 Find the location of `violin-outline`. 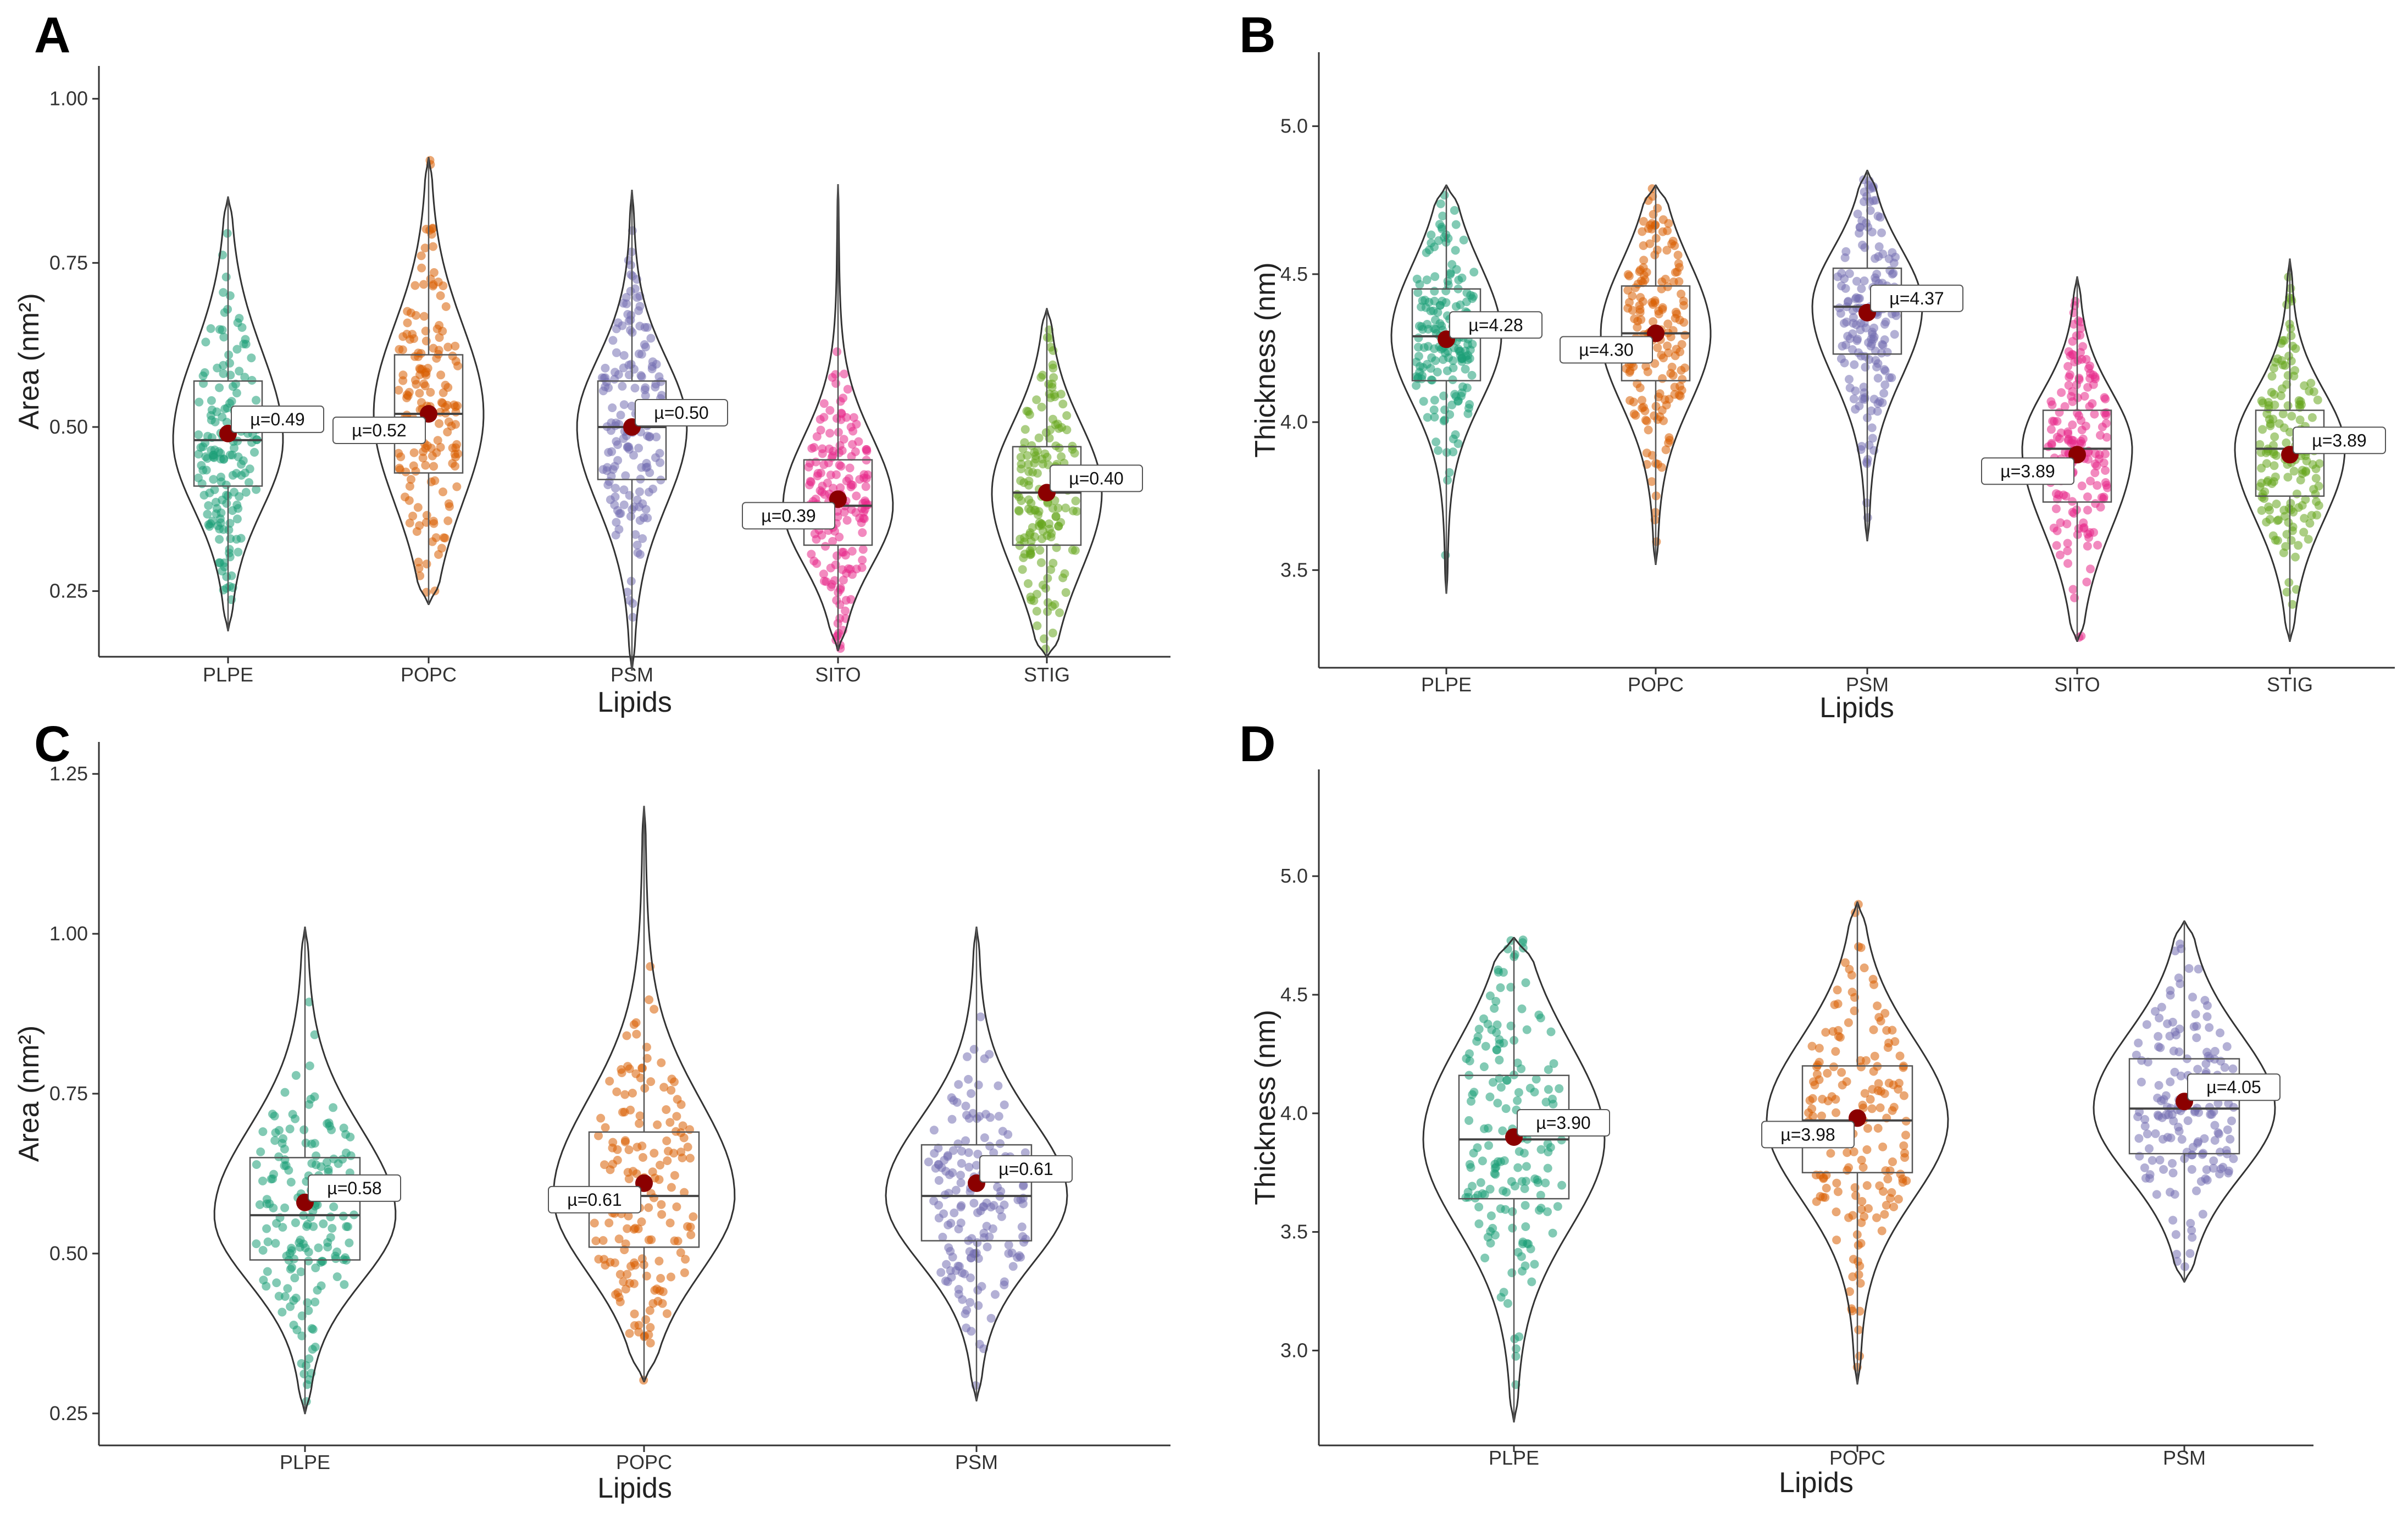

violin-outline is located at coordinates (2184, 1101).